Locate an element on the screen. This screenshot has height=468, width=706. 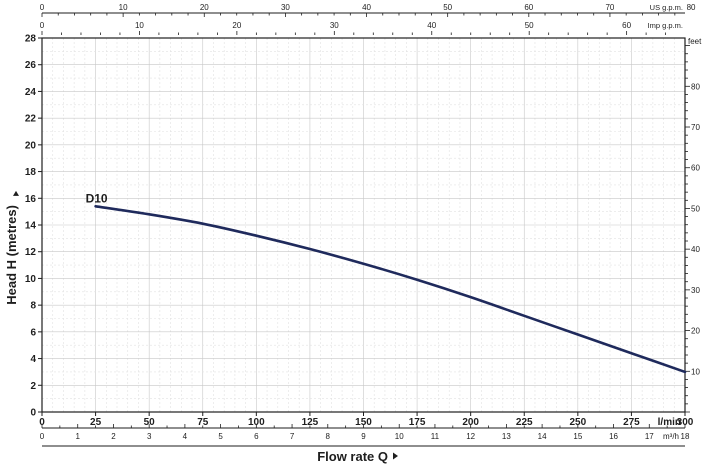
y-tick-label: 28 is located at coordinates (31, 39).